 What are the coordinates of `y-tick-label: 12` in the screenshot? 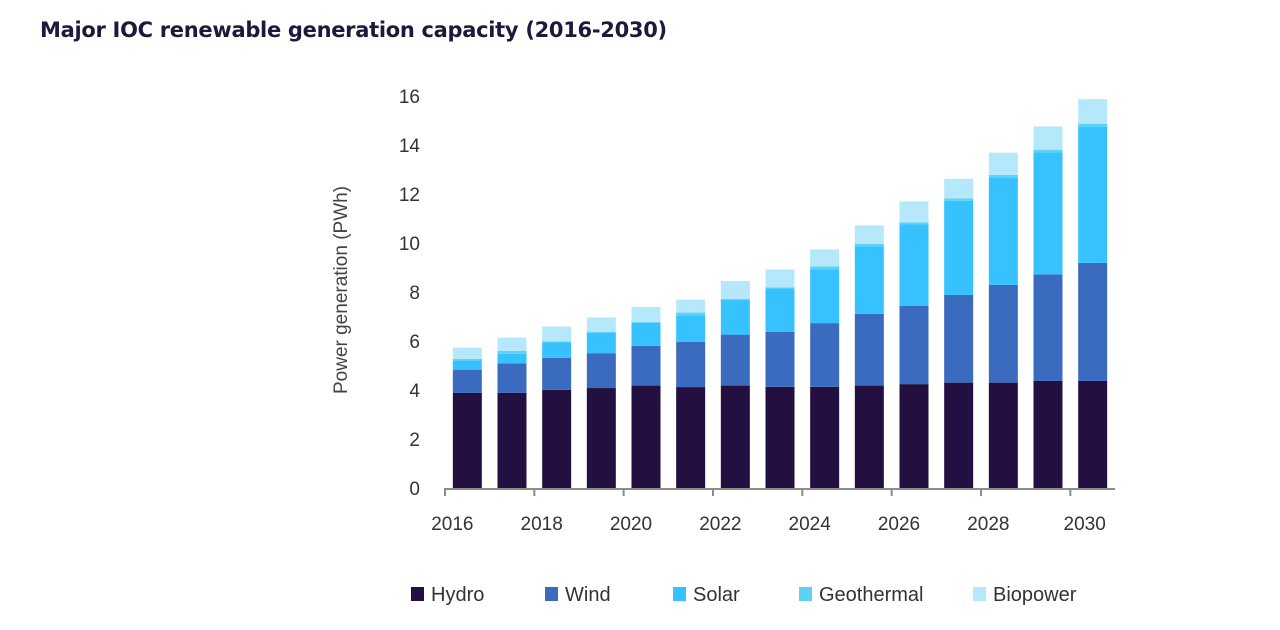 It's located at (409, 195).